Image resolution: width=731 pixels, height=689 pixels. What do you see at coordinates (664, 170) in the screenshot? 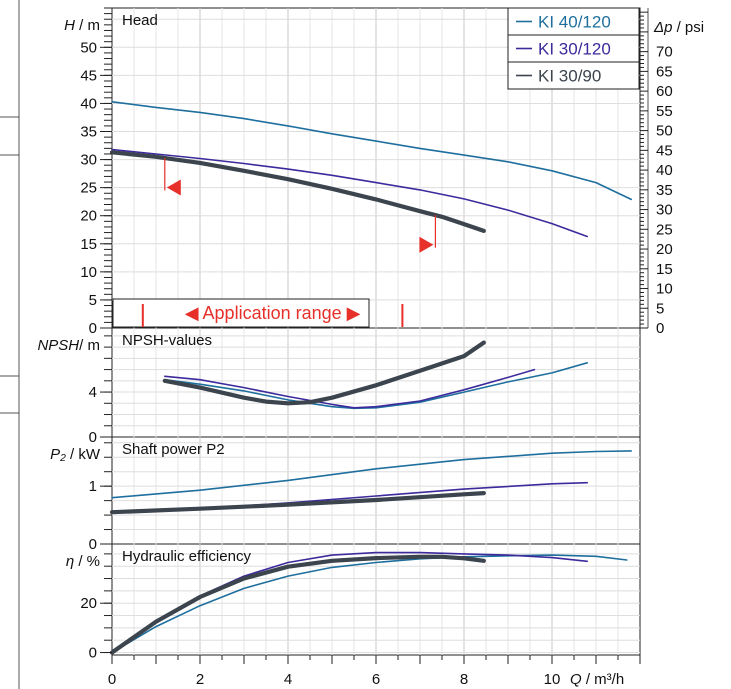
I see `psi-tick-label: 40` at bounding box center [664, 170].